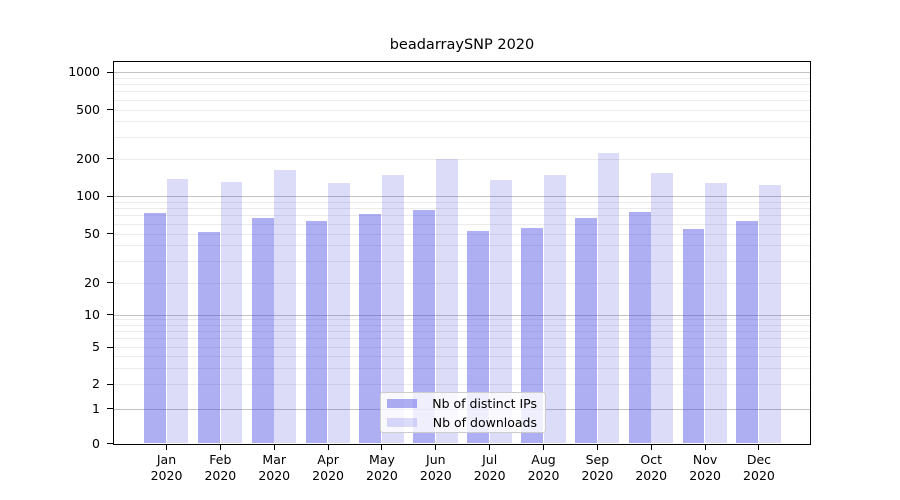  Describe the element at coordinates (500, 311) in the screenshot. I see `bar-downloads-Jul` at that location.